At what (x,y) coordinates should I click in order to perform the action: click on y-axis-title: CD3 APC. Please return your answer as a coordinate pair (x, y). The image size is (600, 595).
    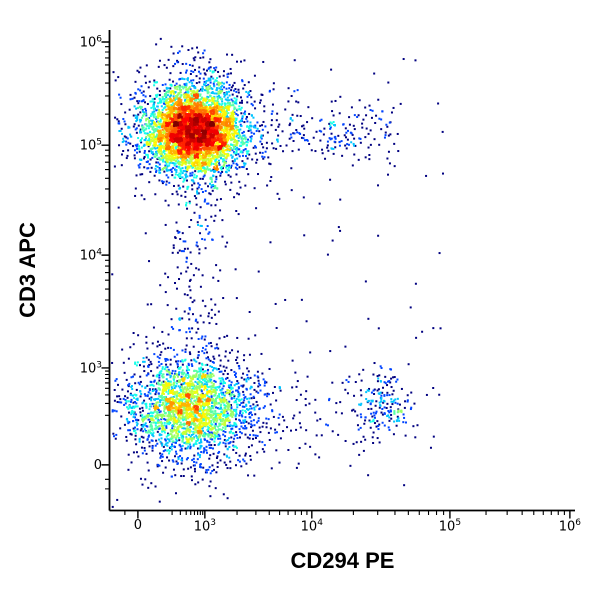
    Looking at the image, I should click on (28, 270).